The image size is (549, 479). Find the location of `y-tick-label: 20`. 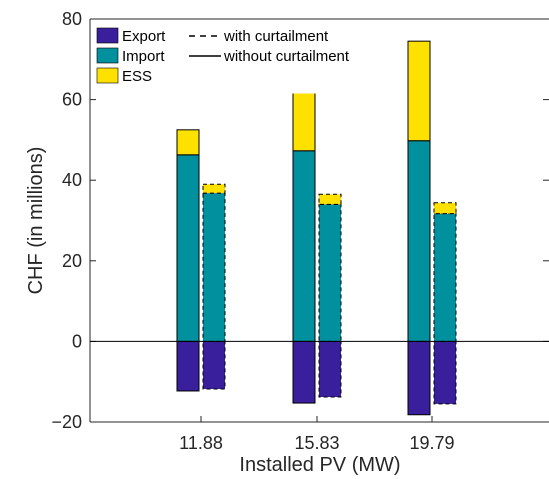

y-tick-label: 20 is located at coordinates (72, 261).